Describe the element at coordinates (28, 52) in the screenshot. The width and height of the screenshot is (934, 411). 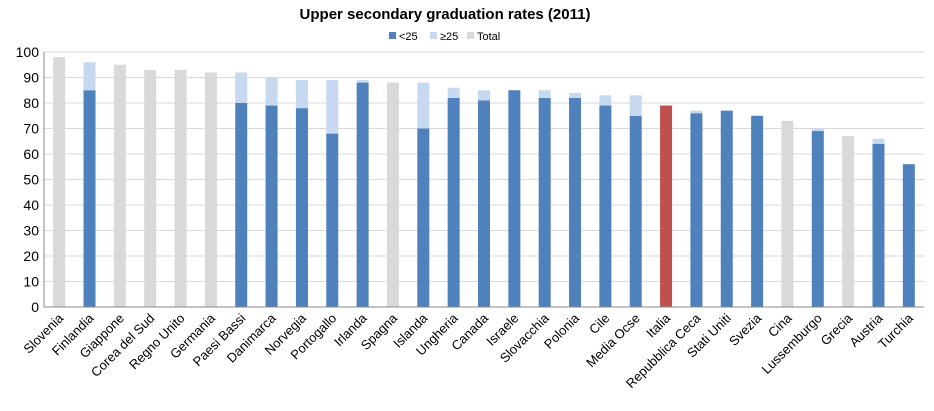
I see `y-tick-label-100: 100` at that location.